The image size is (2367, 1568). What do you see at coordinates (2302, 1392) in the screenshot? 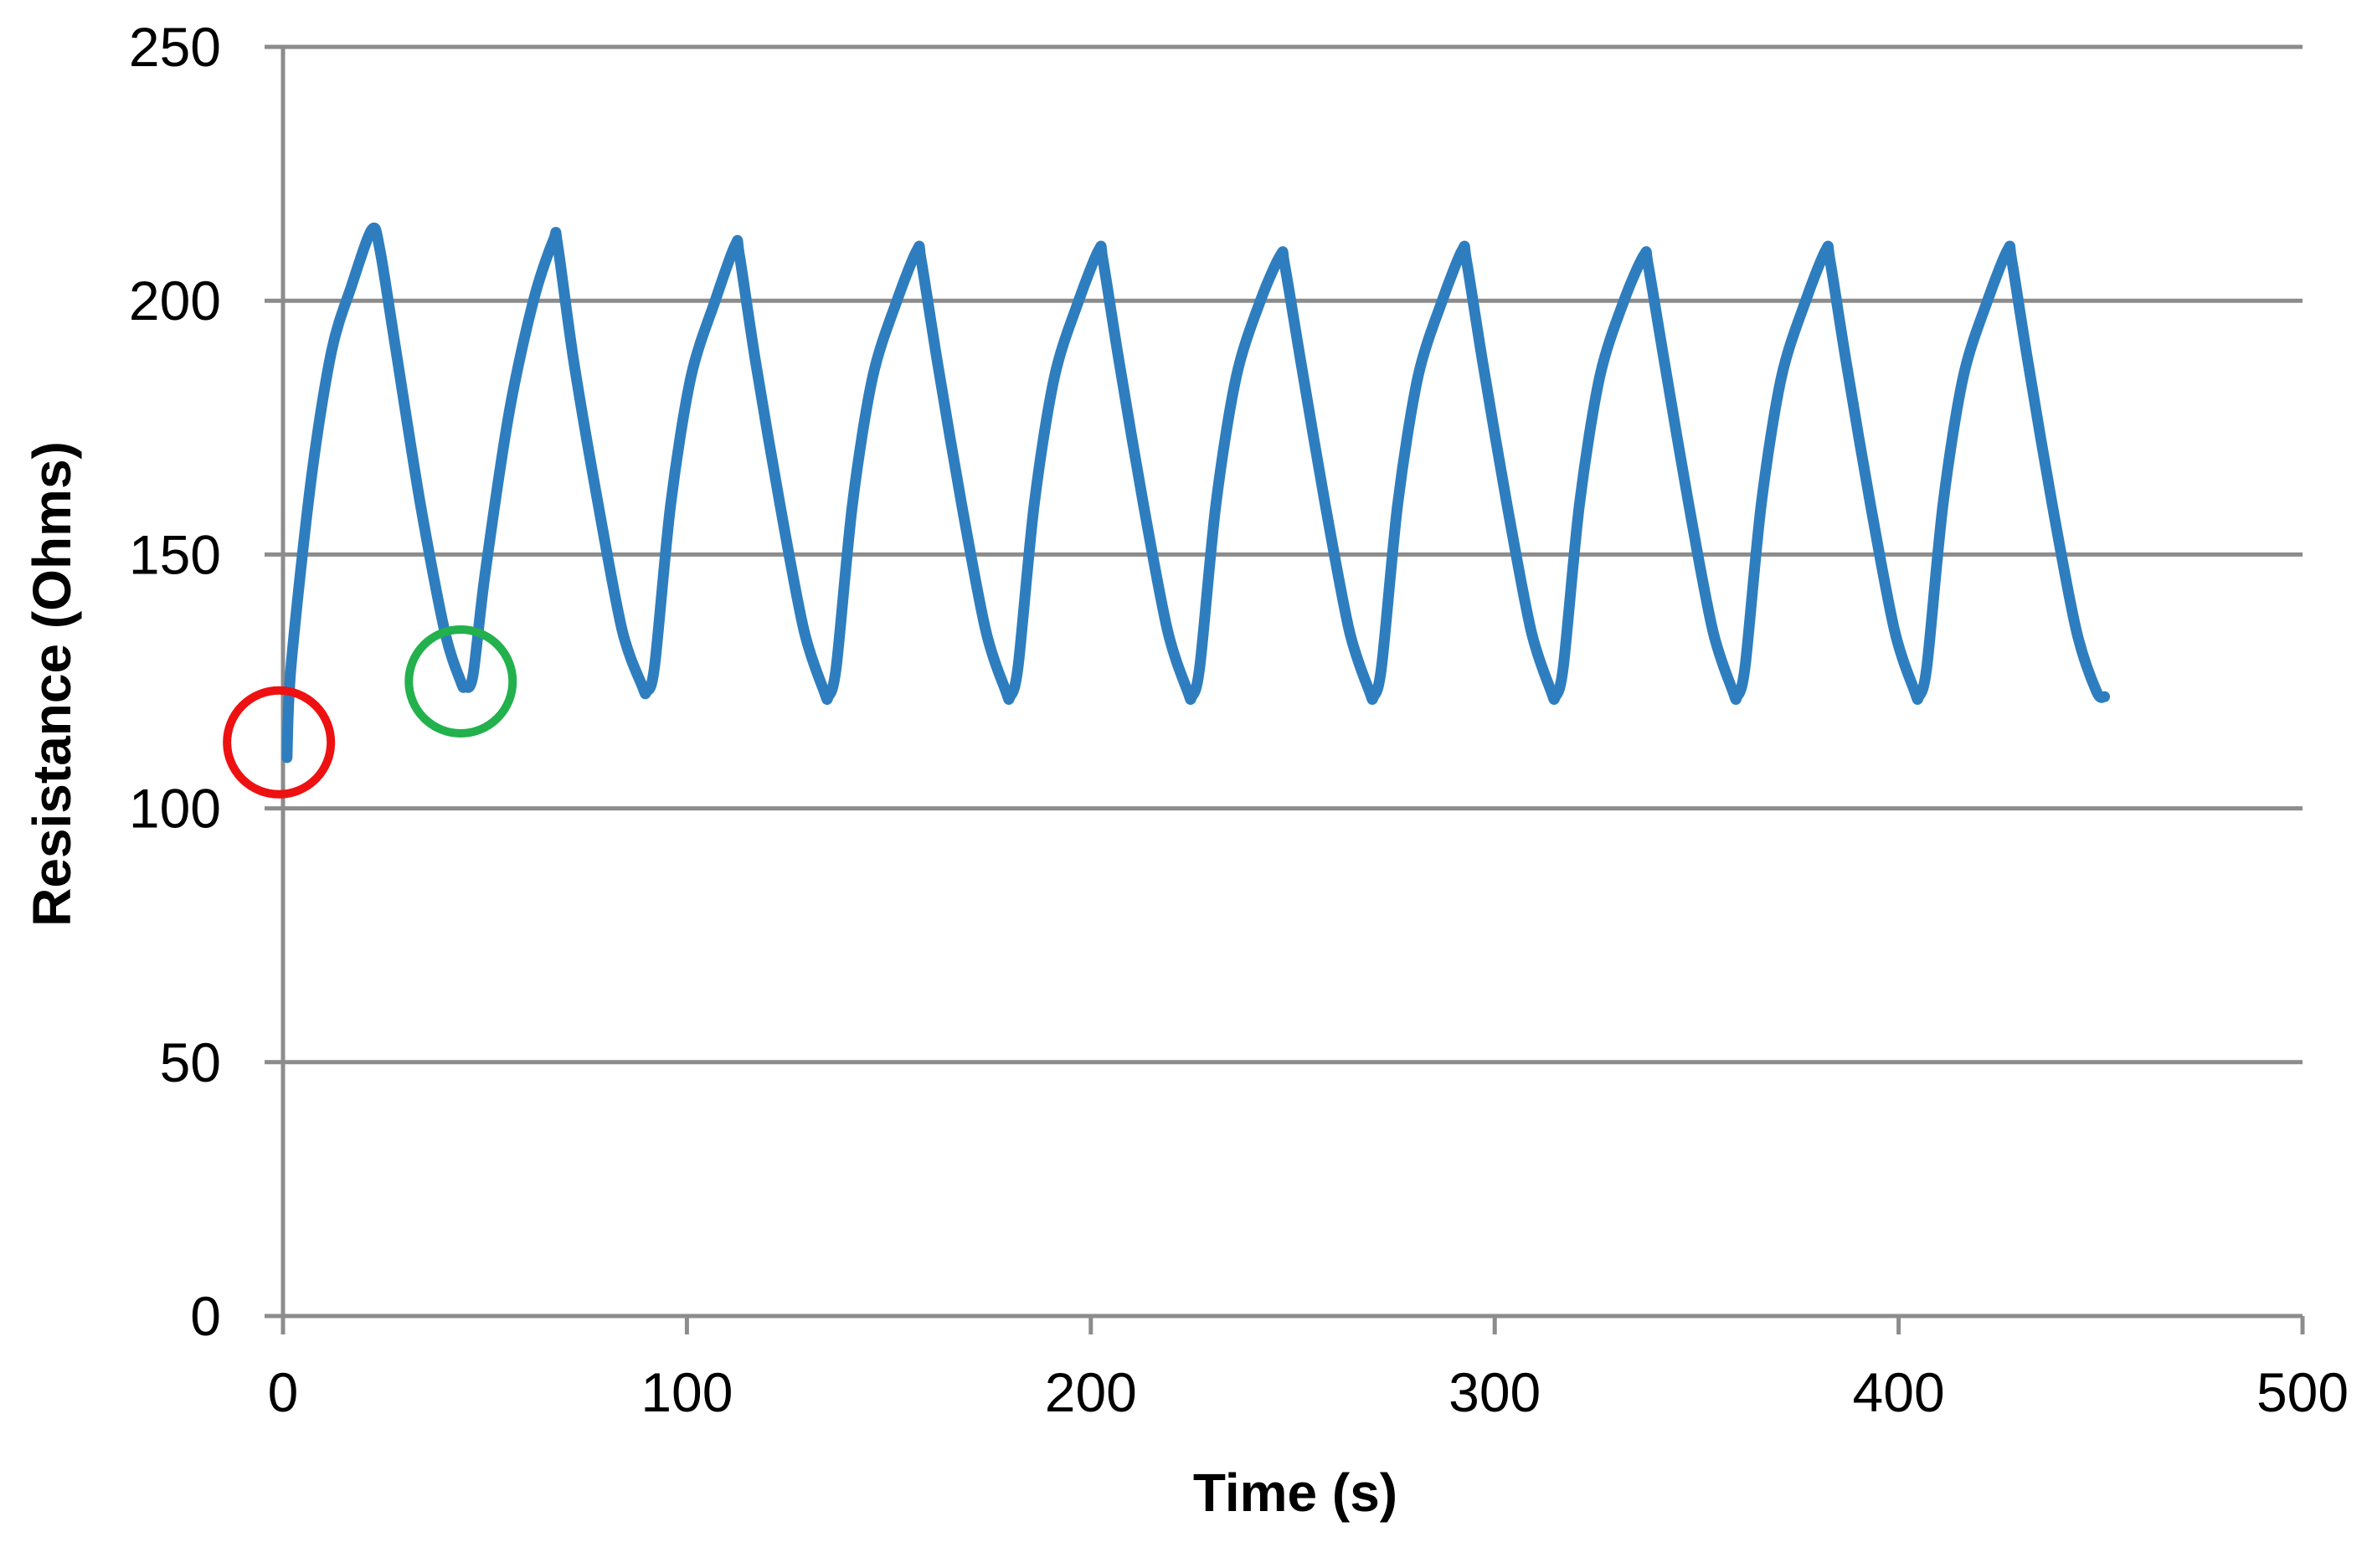
I see `x-tick-label-500: 500` at bounding box center [2302, 1392].